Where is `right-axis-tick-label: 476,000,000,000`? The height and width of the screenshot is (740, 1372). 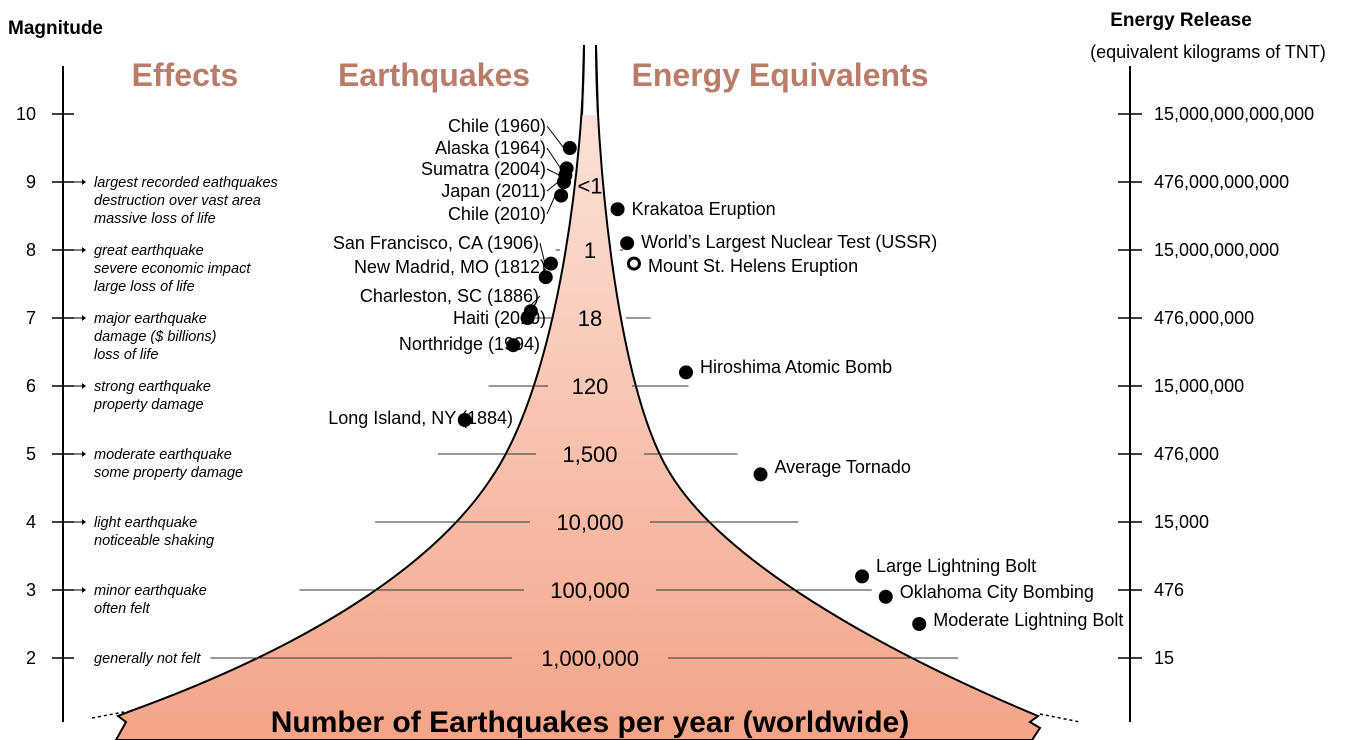 right-axis-tick-label: 476,000,000,000 is located at coordinates (1221, 182).